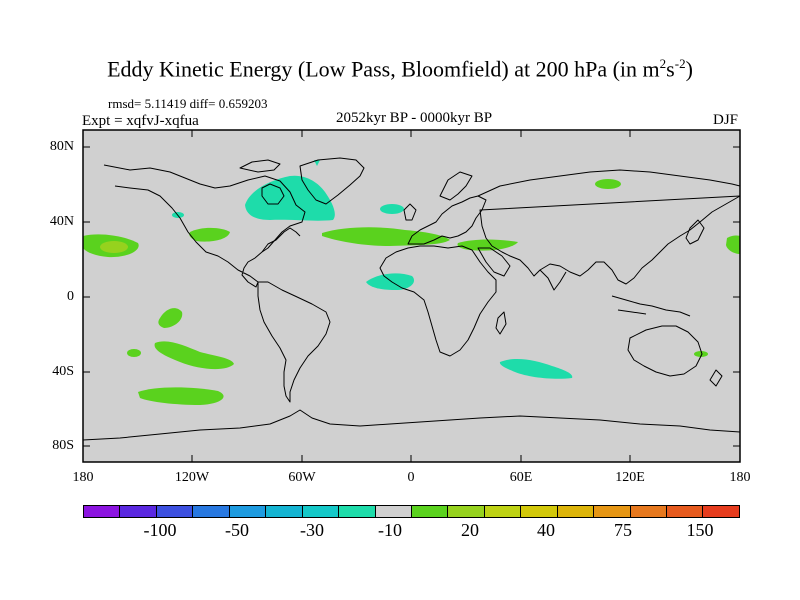 Image resolution: width=800 pixels, height=600 pixels. I want to click on season-label: DJF, so click(725, 120).